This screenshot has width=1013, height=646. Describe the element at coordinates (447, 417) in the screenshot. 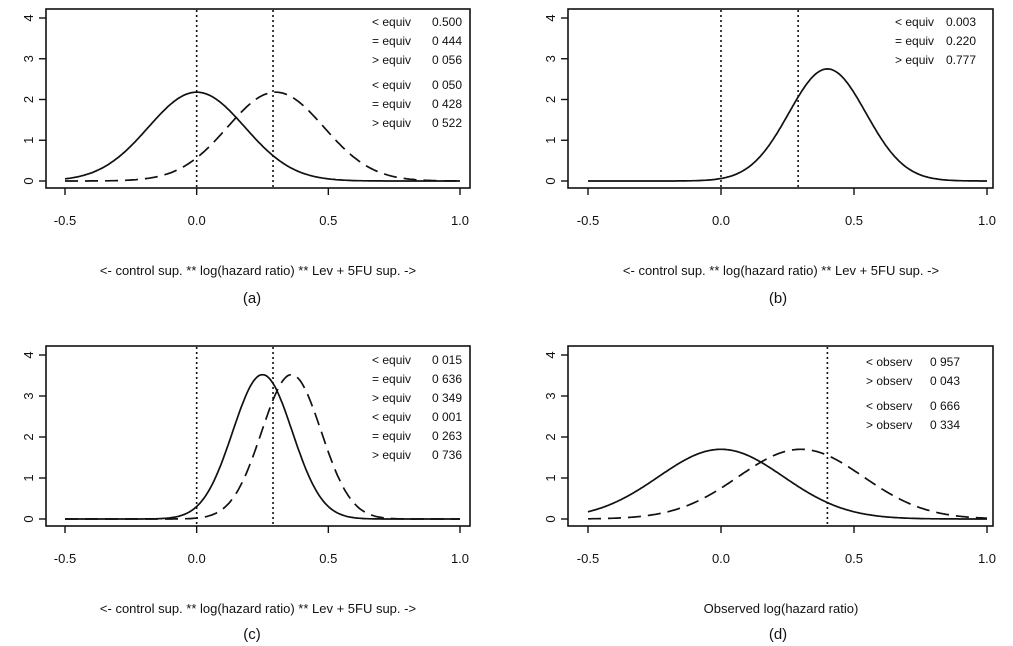

I see `annotation-value: 0 001` at that location.